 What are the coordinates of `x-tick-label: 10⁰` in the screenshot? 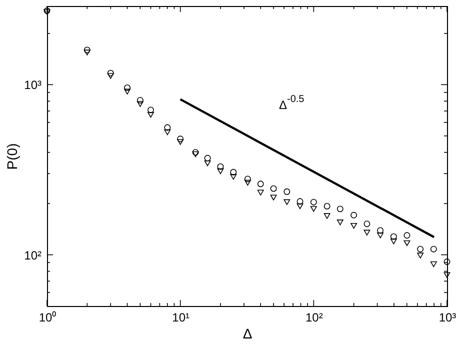 It's located at (47, 317).